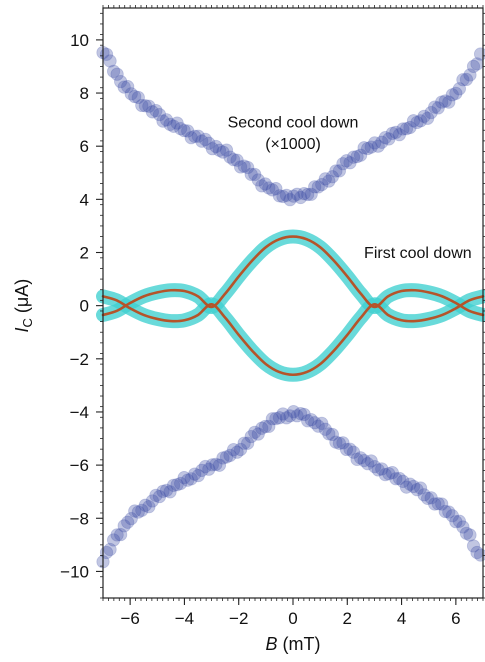 The height and width of the screenshot is (662, 485). What do you see at coordinates (347, 618) in the screenshot?
I see `x-tick-label: 2` at bounding box center [347, 618].